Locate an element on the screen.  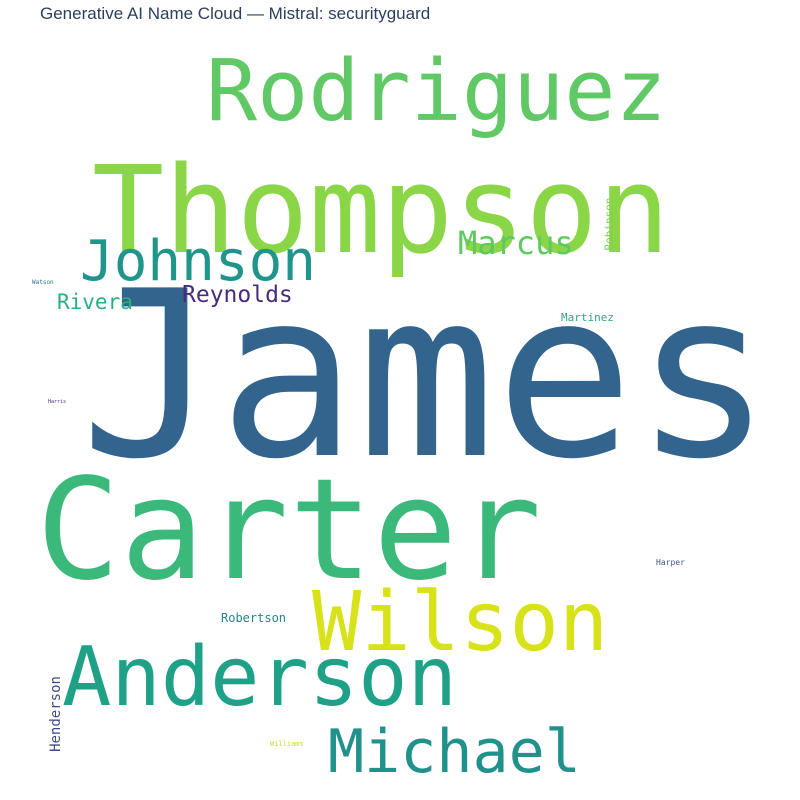
word-martinez: Martinez is located at coordinates (587, 317).